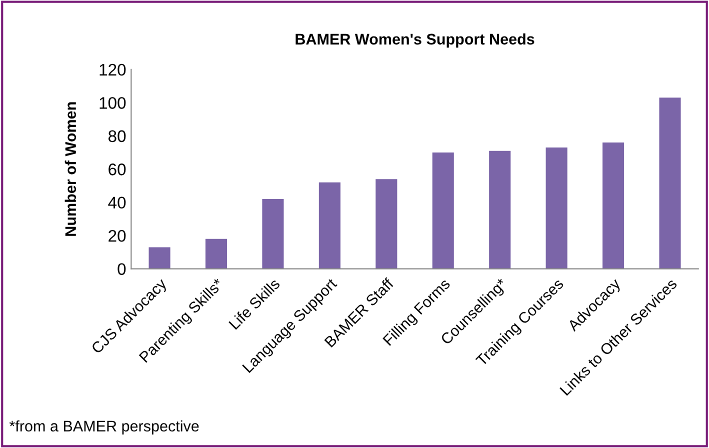  Describe the element at coordinates (117, 202) in the screenshot. I see `y-tick-label: 40` at that location.